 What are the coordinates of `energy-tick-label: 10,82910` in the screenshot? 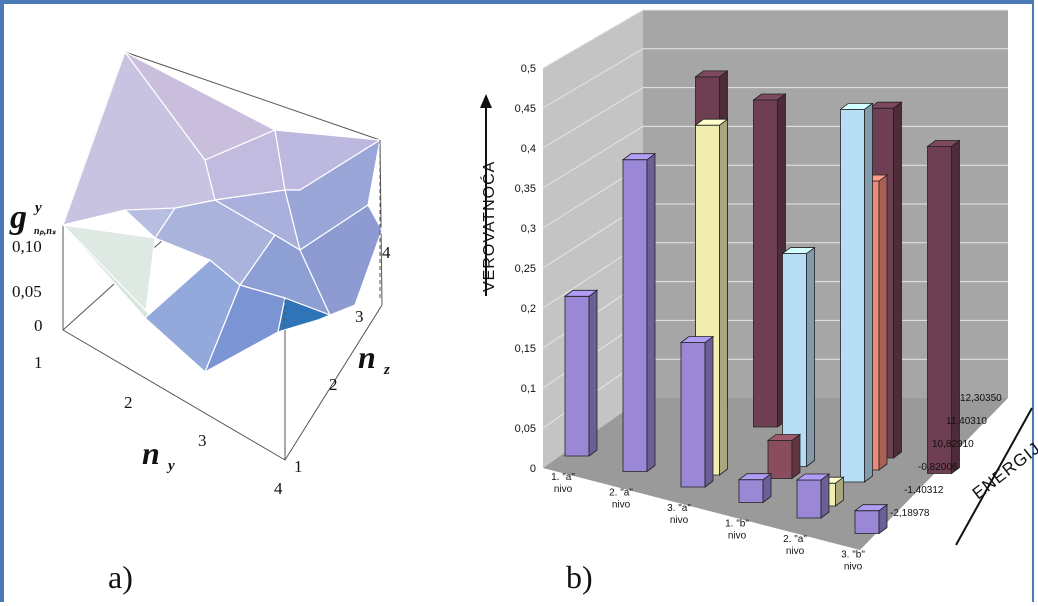 It's located at (953, 444).